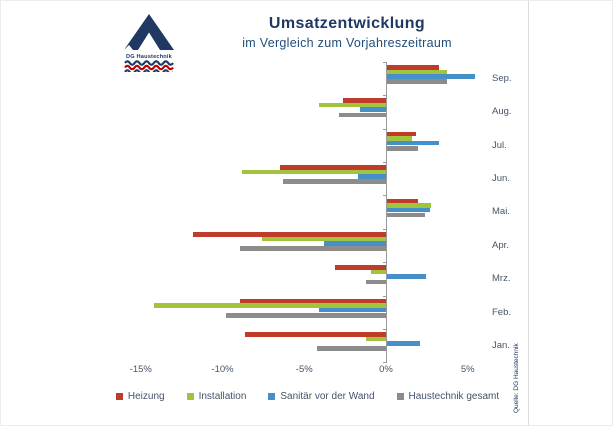 This screenshot has width=613, height=426. I want to click on bar-haustechnik-gesamt-Apr, so click(313, 248).